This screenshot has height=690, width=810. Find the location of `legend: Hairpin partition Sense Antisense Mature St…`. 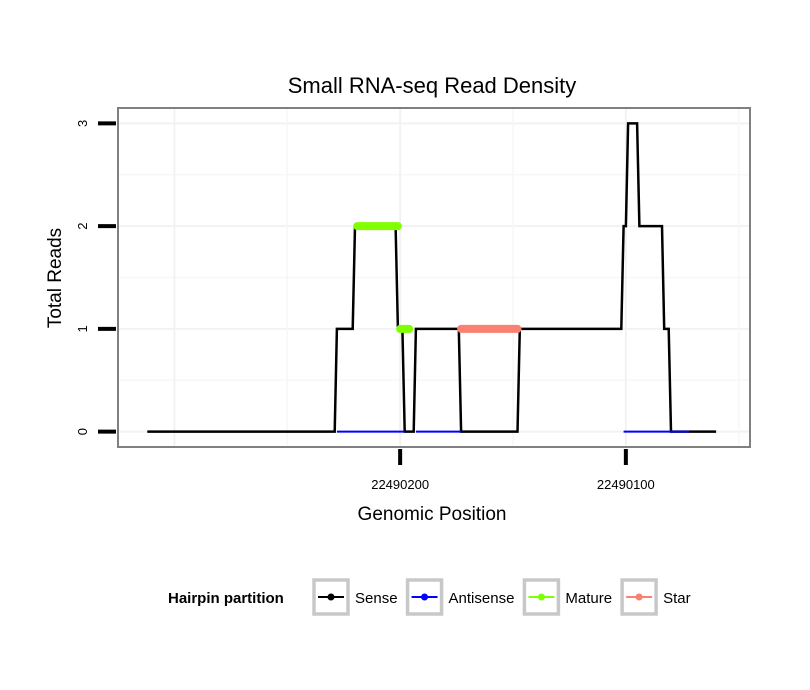

legend: Hairpin partition Sense Antisense Mature St… is located at coordinates (429, 597).